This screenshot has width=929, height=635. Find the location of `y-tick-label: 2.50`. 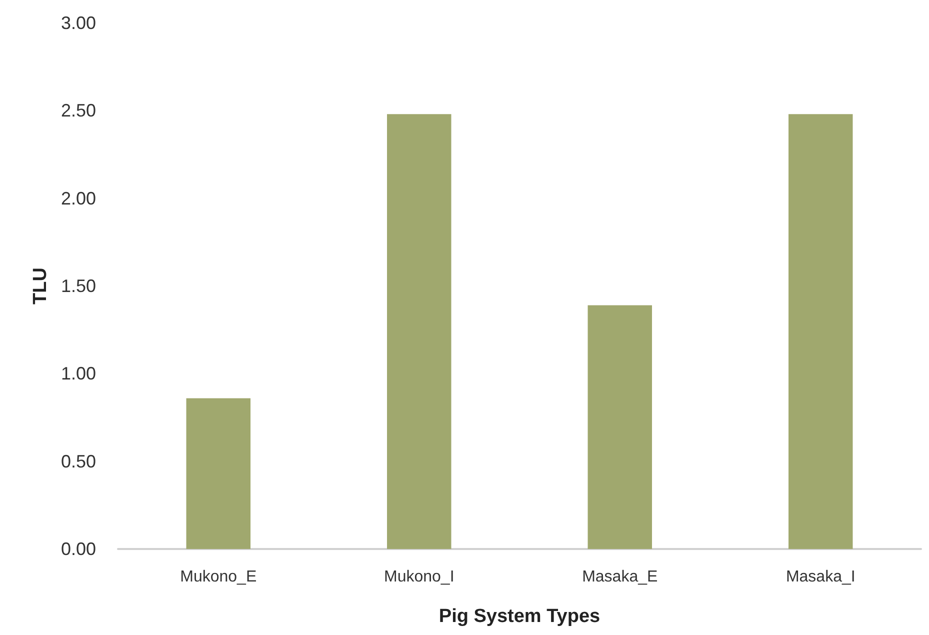

y-tick-label: 2.50 is located at coordinates (78, 110).